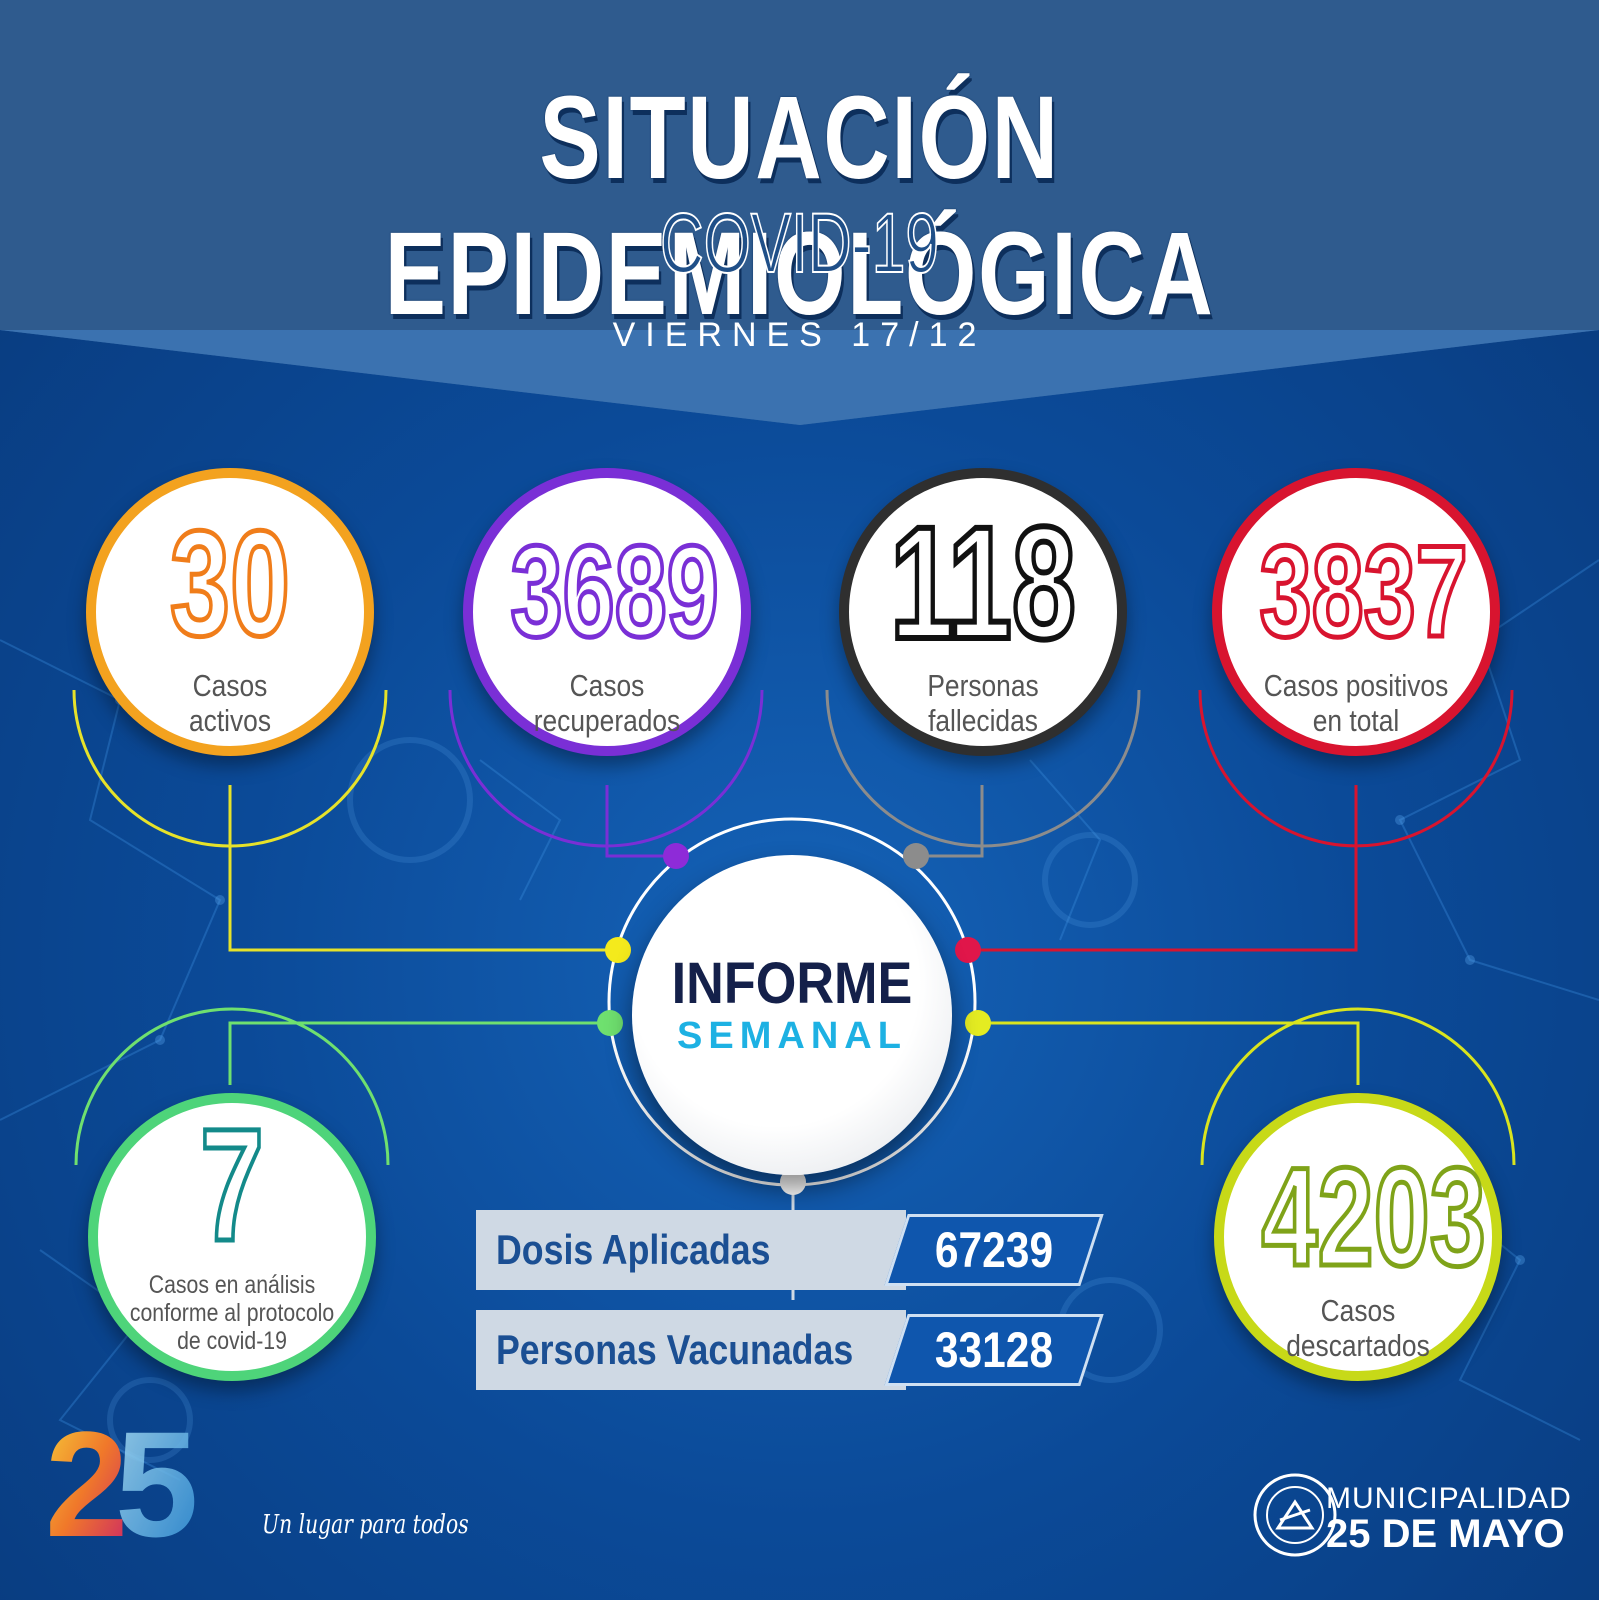 This screenshot has height=1600, width=1599. I want to click on stat-recovered-value: 3689, so click(615, 591).